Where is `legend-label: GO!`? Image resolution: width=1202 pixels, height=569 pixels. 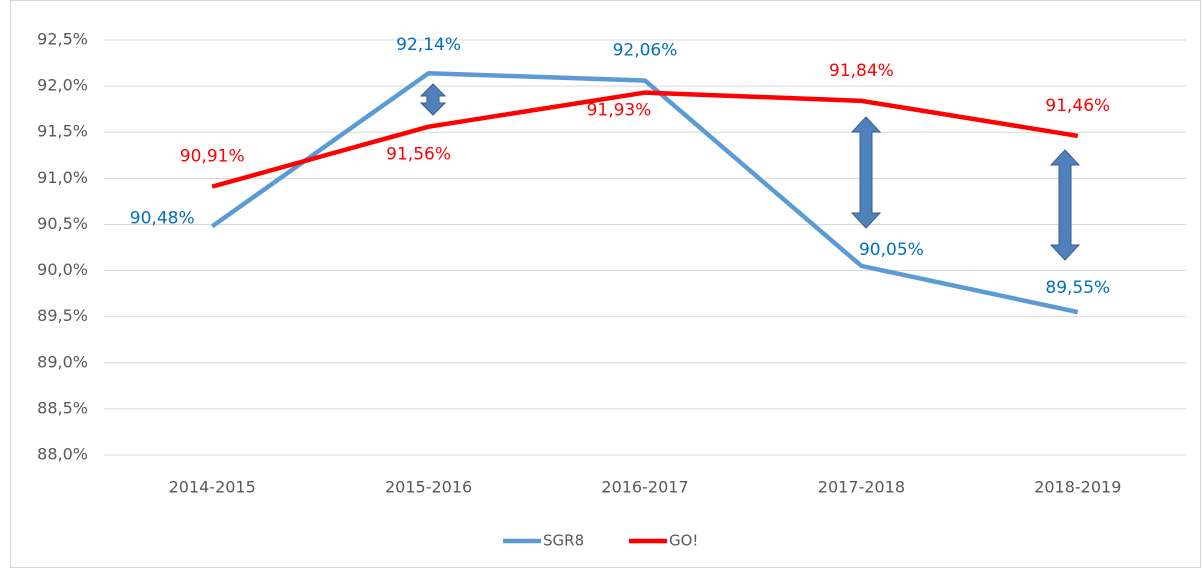 legend-label: GO! is located at coordinates (683, 541).